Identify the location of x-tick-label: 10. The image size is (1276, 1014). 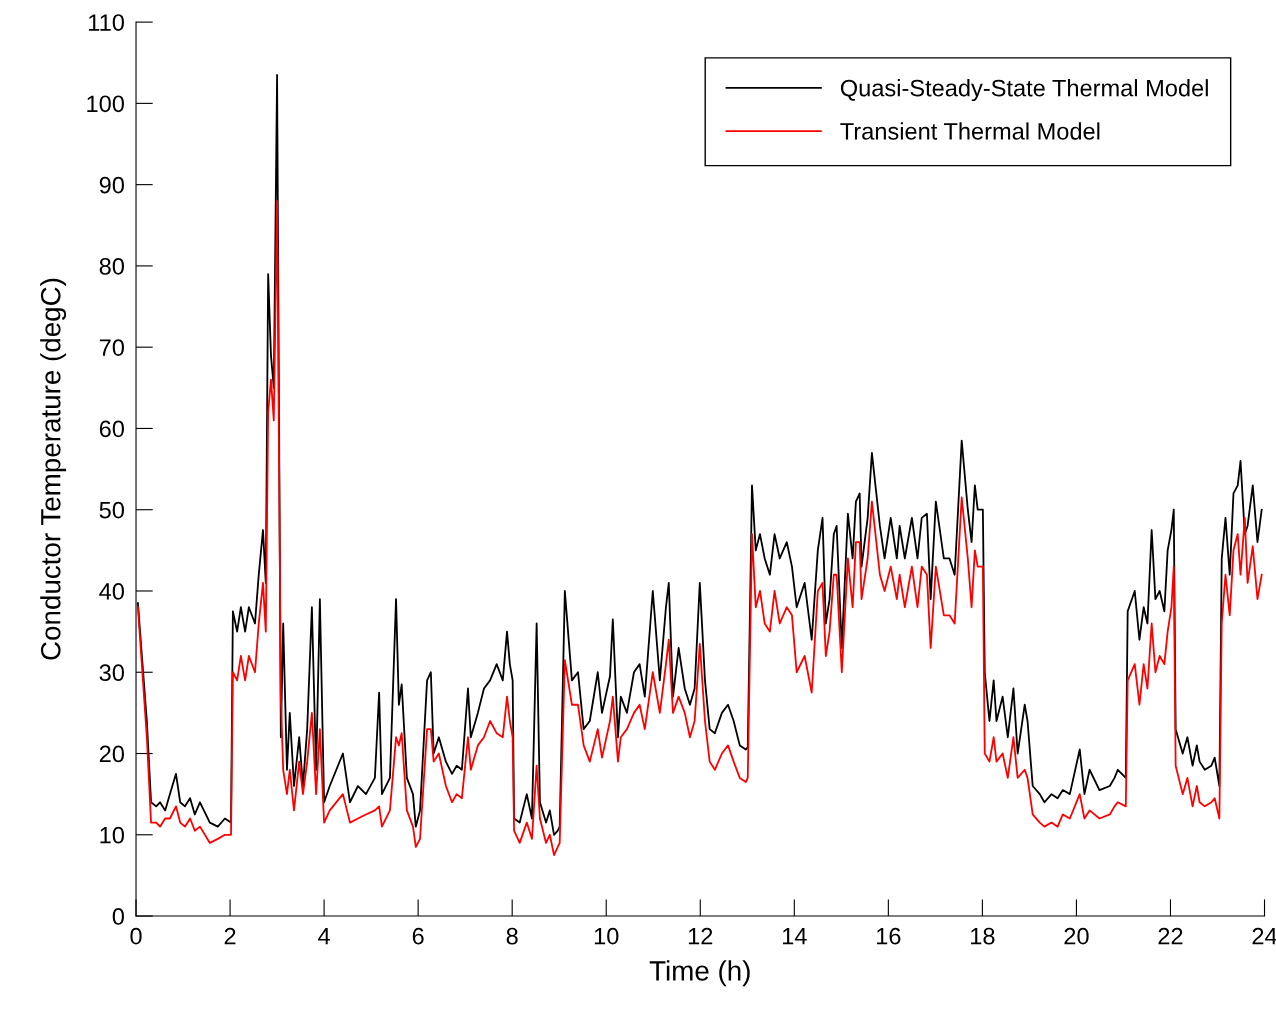
(606, 936).